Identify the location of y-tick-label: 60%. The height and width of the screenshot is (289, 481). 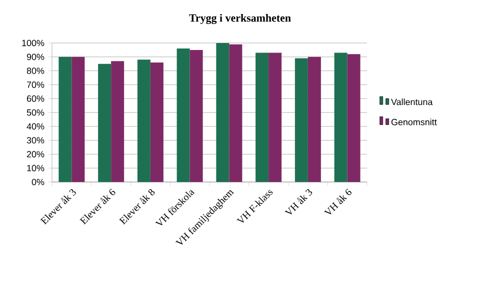
(35, 98).